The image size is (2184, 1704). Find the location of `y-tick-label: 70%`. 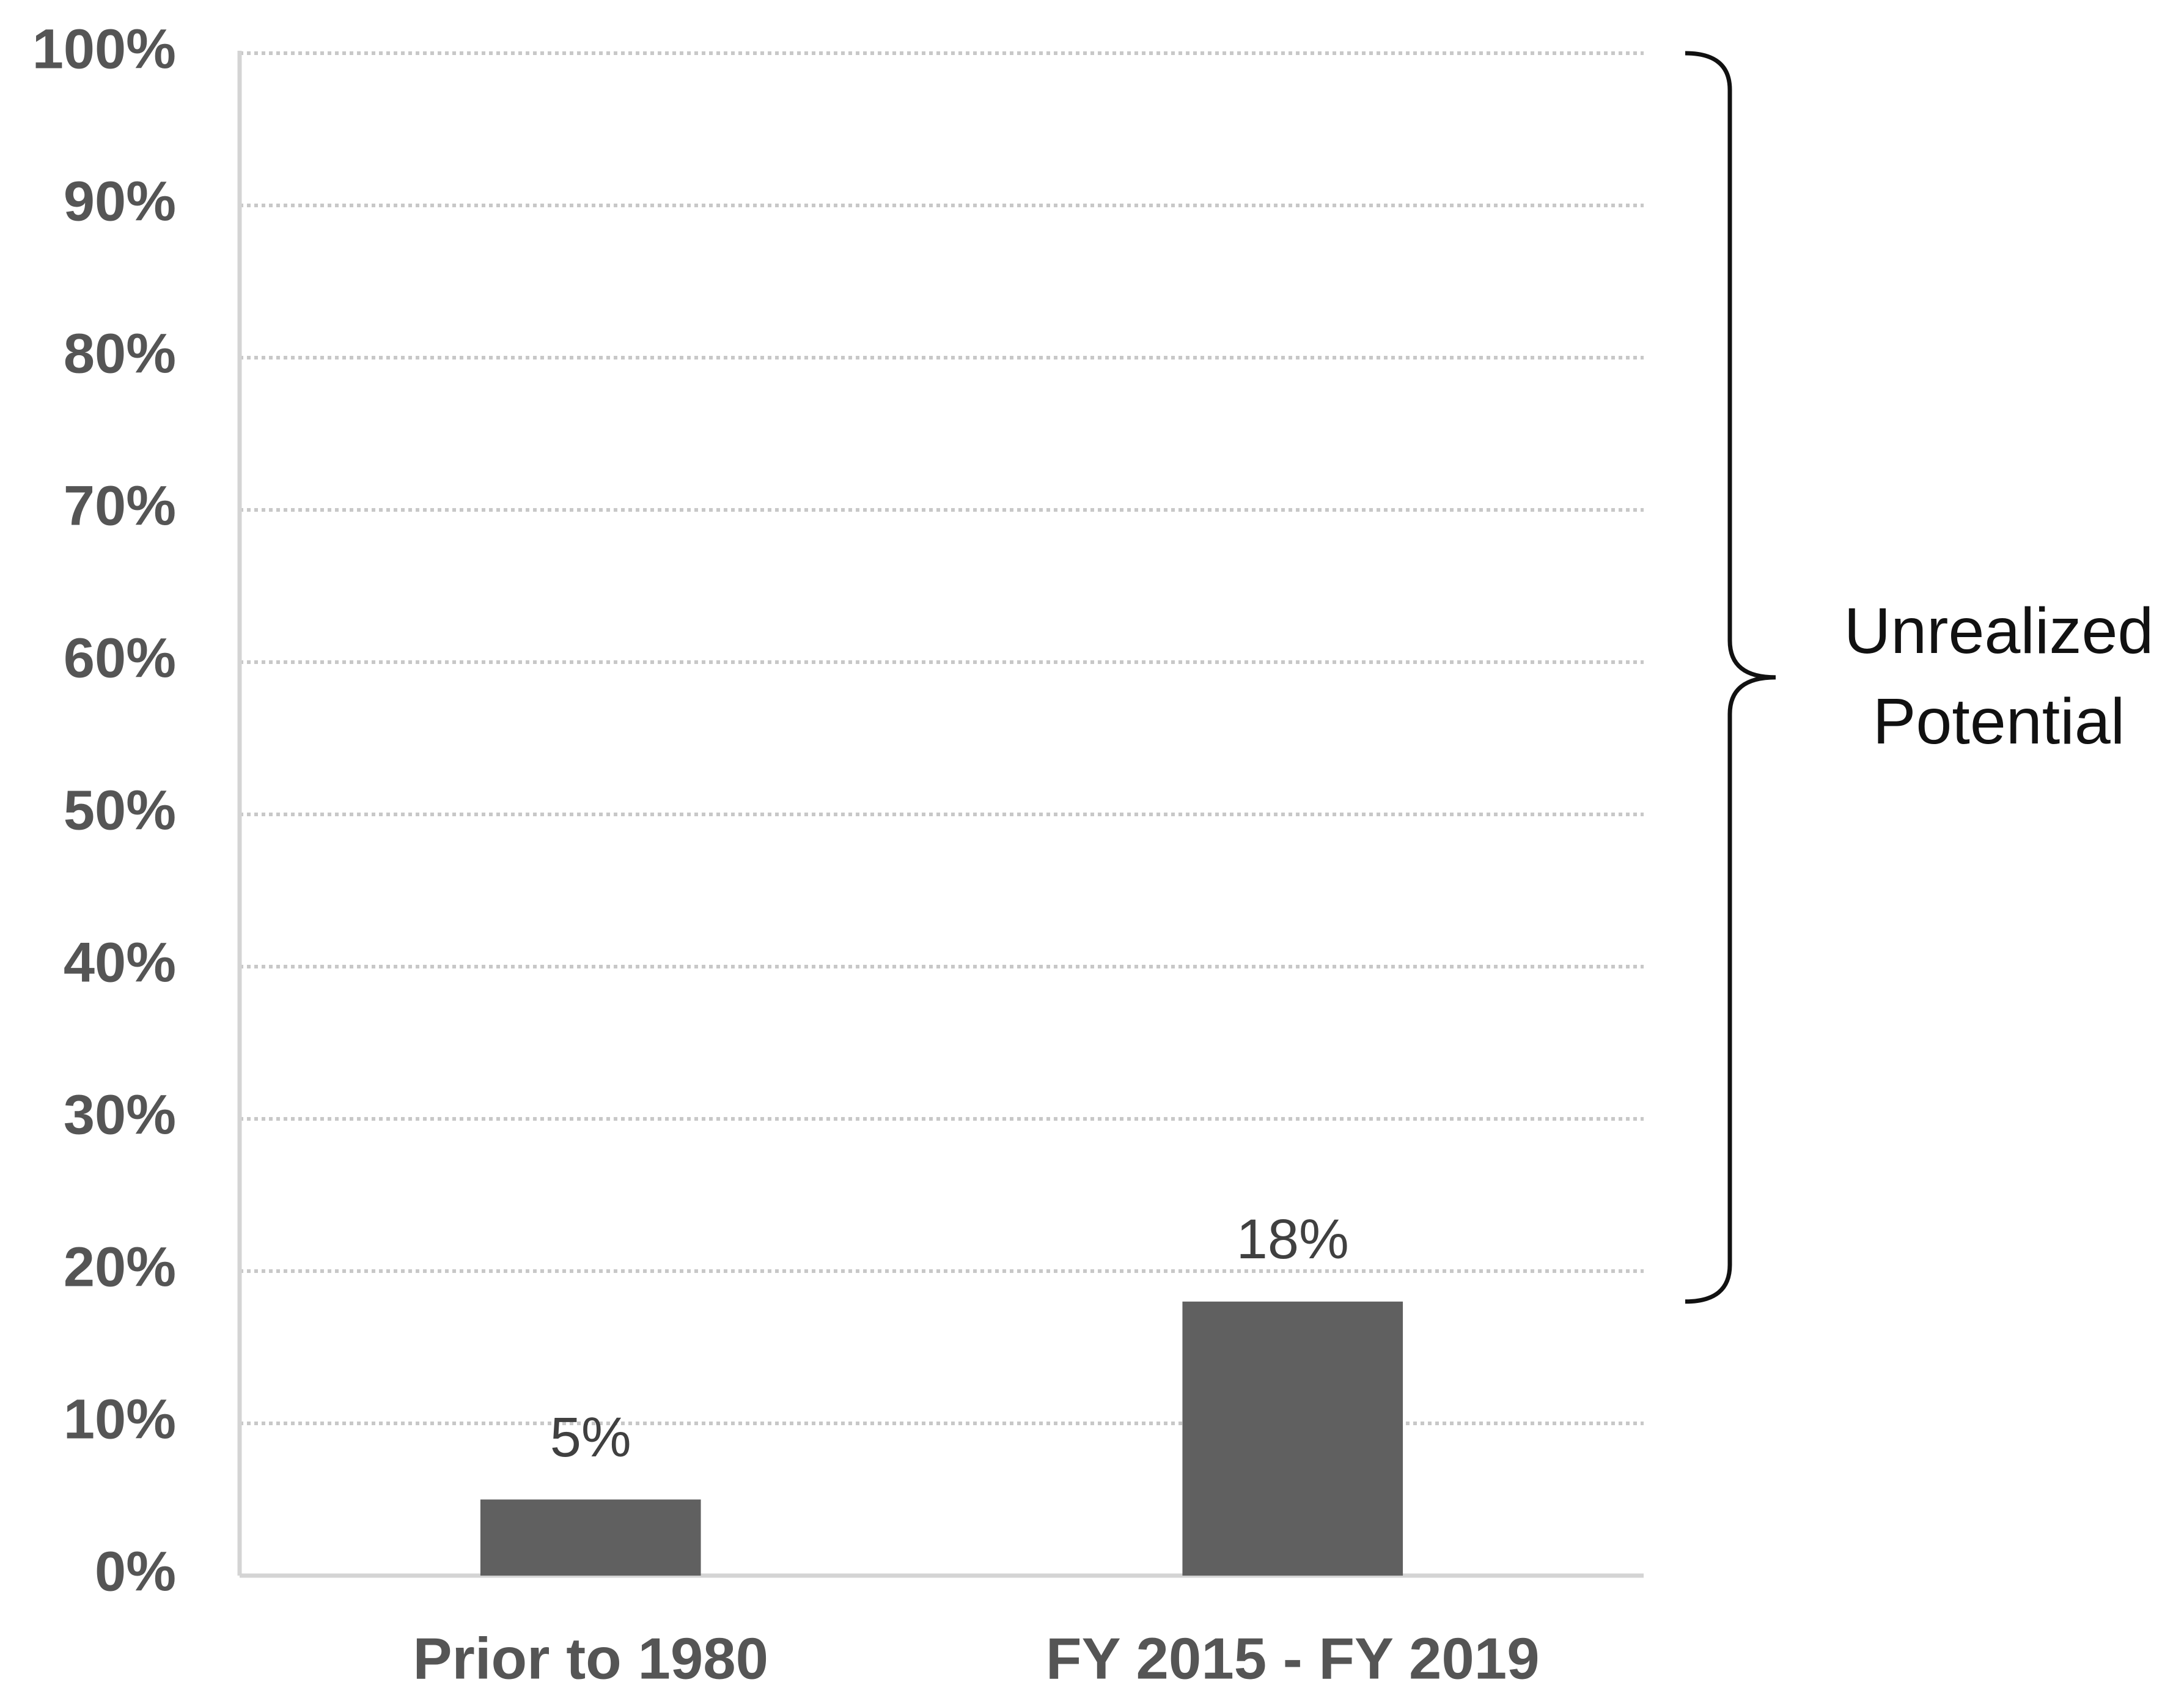

y-tick-label: 70% is located at coordinates (120, 505).